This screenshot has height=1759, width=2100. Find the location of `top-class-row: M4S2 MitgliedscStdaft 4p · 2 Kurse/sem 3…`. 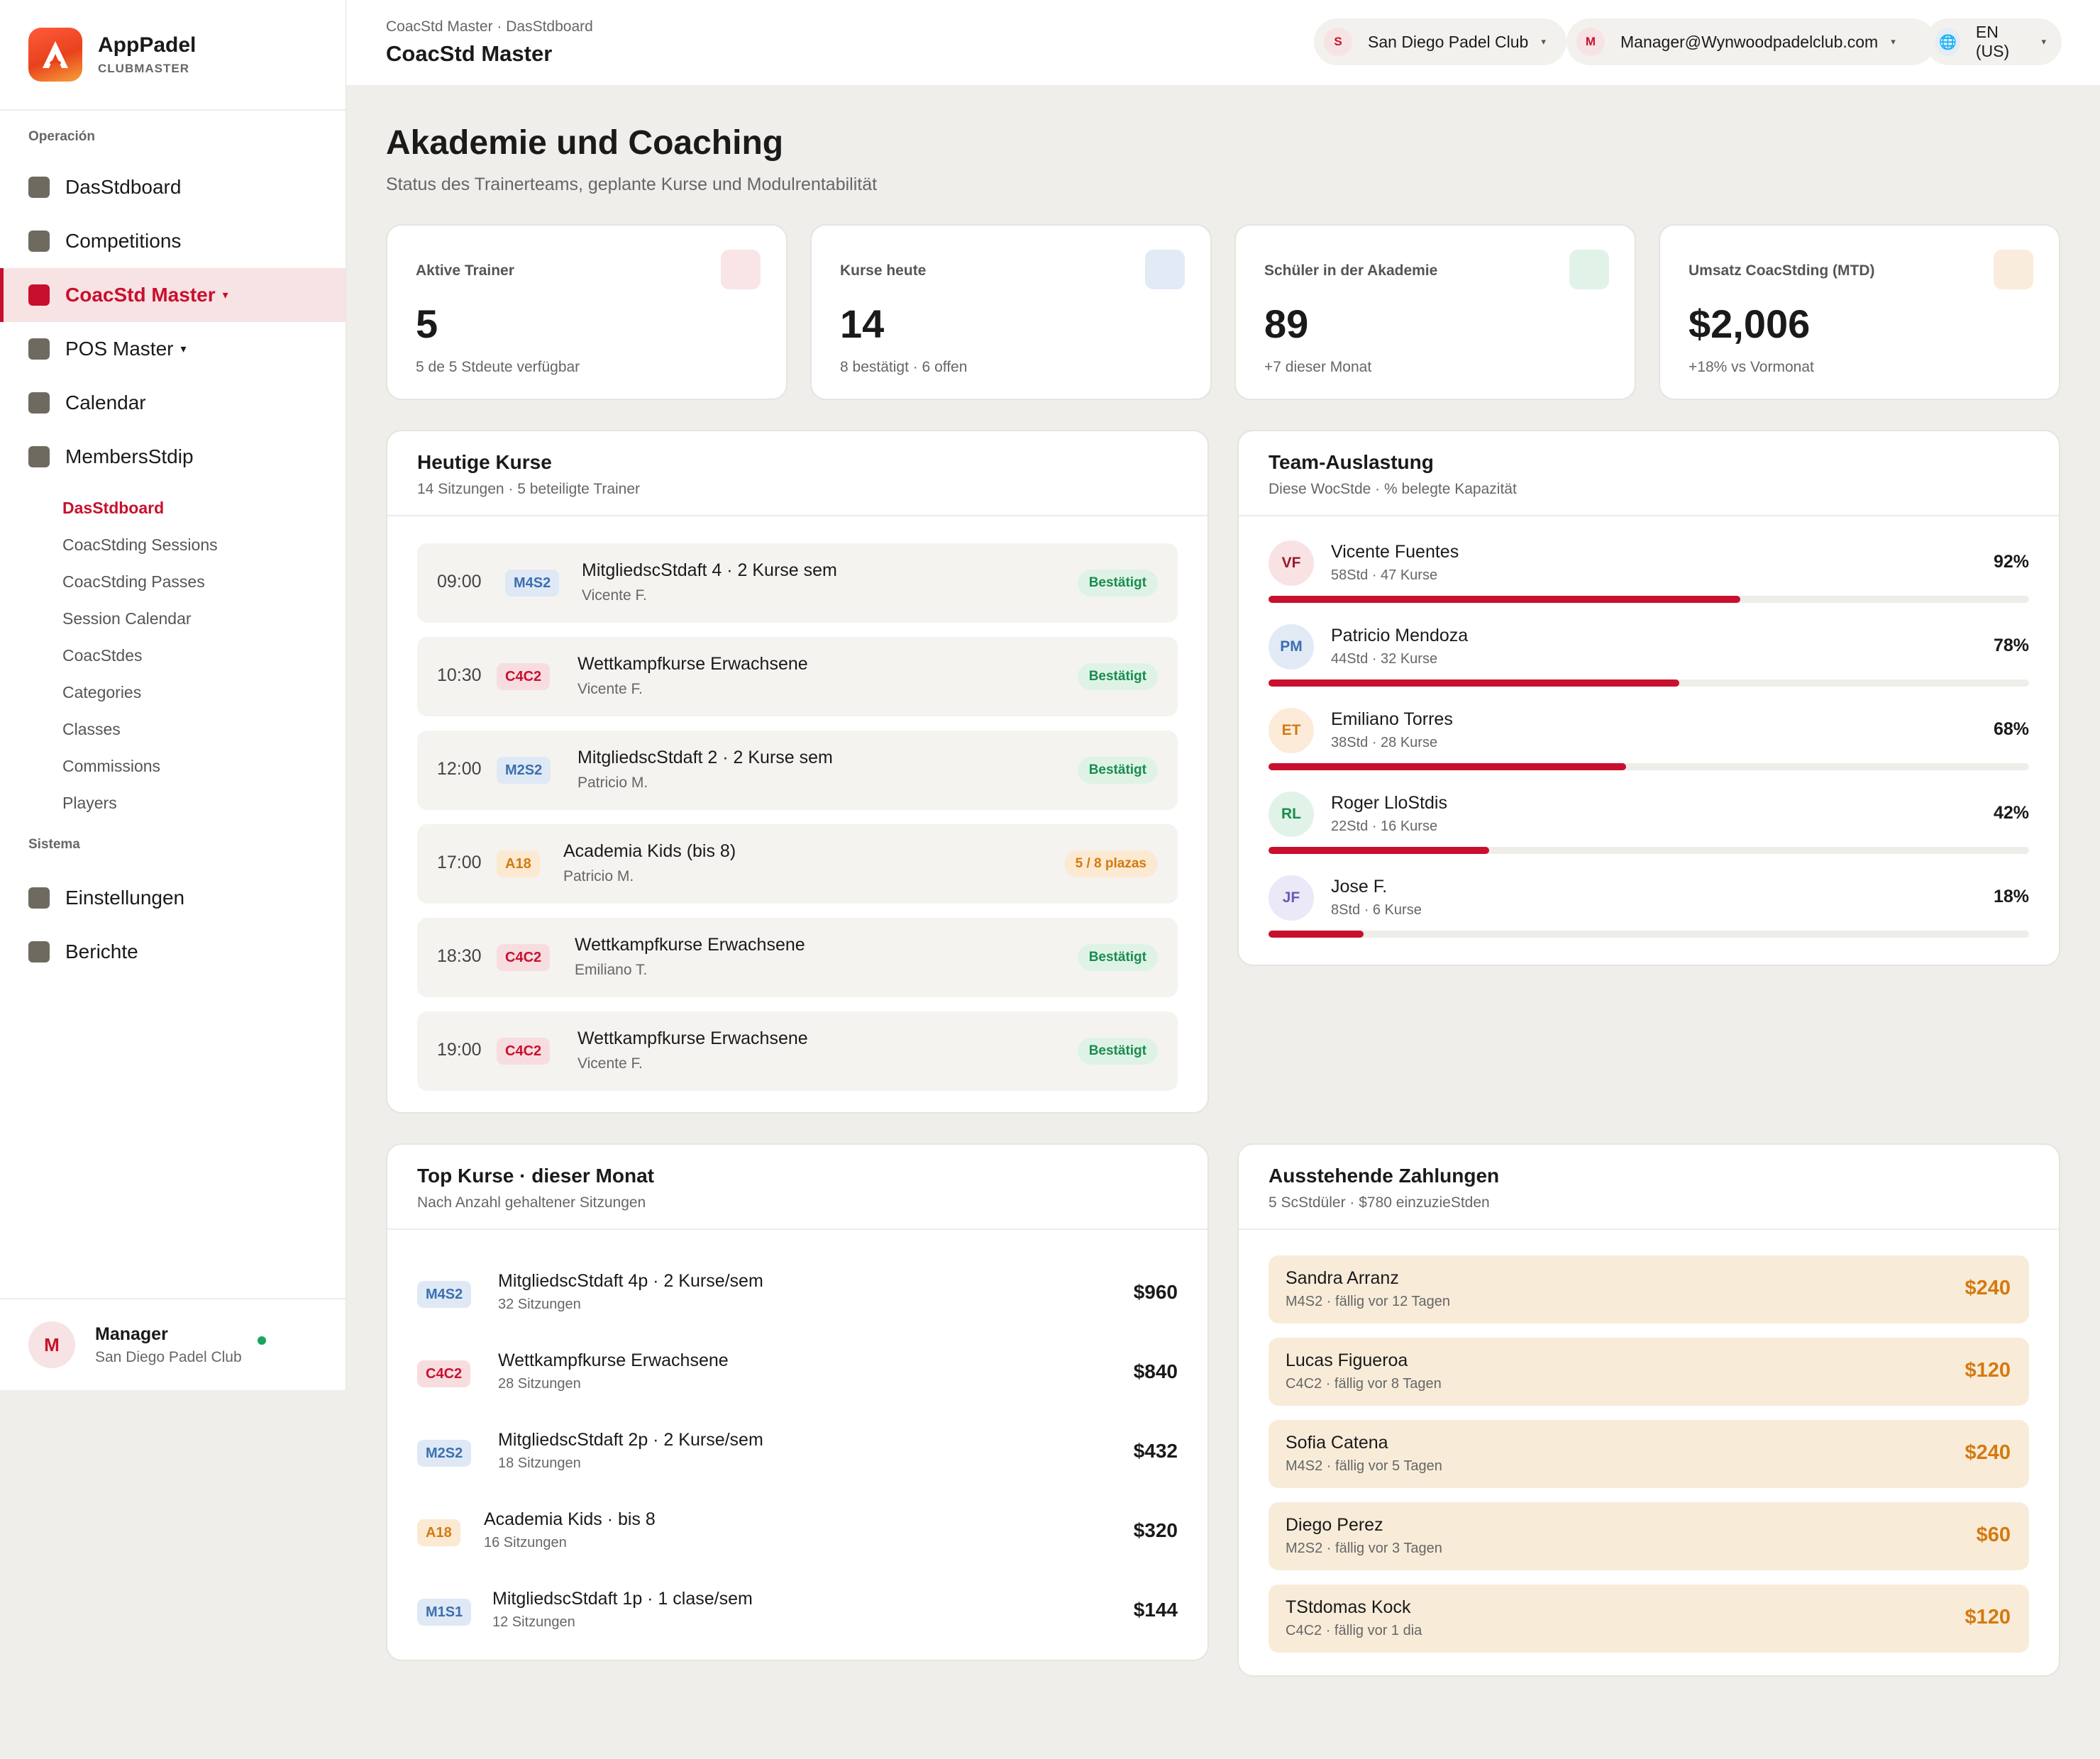

top-class-row: M4S2 MitgliedscStdaft 4p · 2 Kurse/sem 3… is located at coordinates (797, 1295).